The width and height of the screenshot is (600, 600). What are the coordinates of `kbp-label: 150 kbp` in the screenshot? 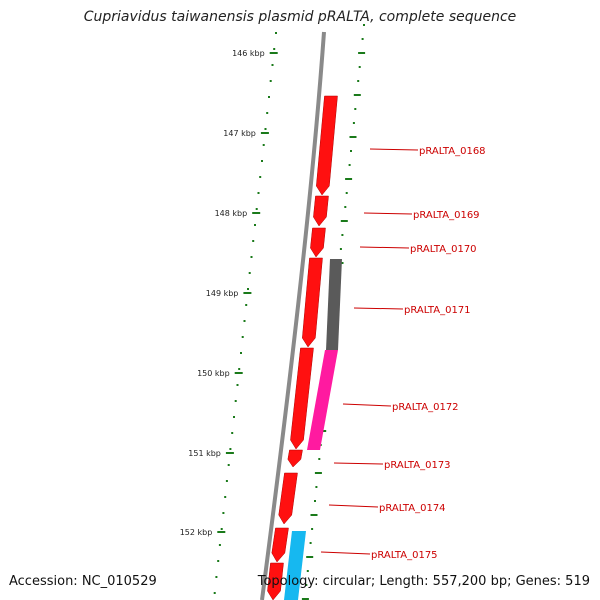 It's located at (213, 373).